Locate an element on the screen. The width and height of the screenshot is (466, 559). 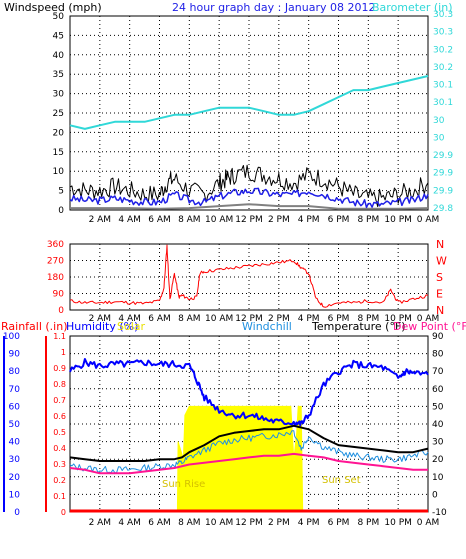
rainfall-tick-label: 0.2 is located at coordinates (59, 480).